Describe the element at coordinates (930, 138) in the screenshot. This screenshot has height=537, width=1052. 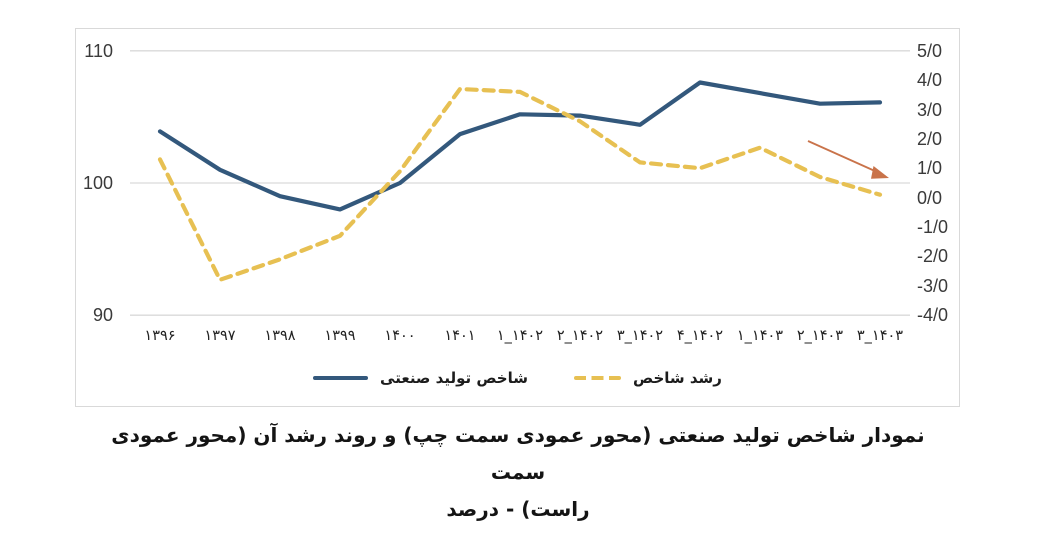
I see `right-axis-tick-label: 2/0` at that location.